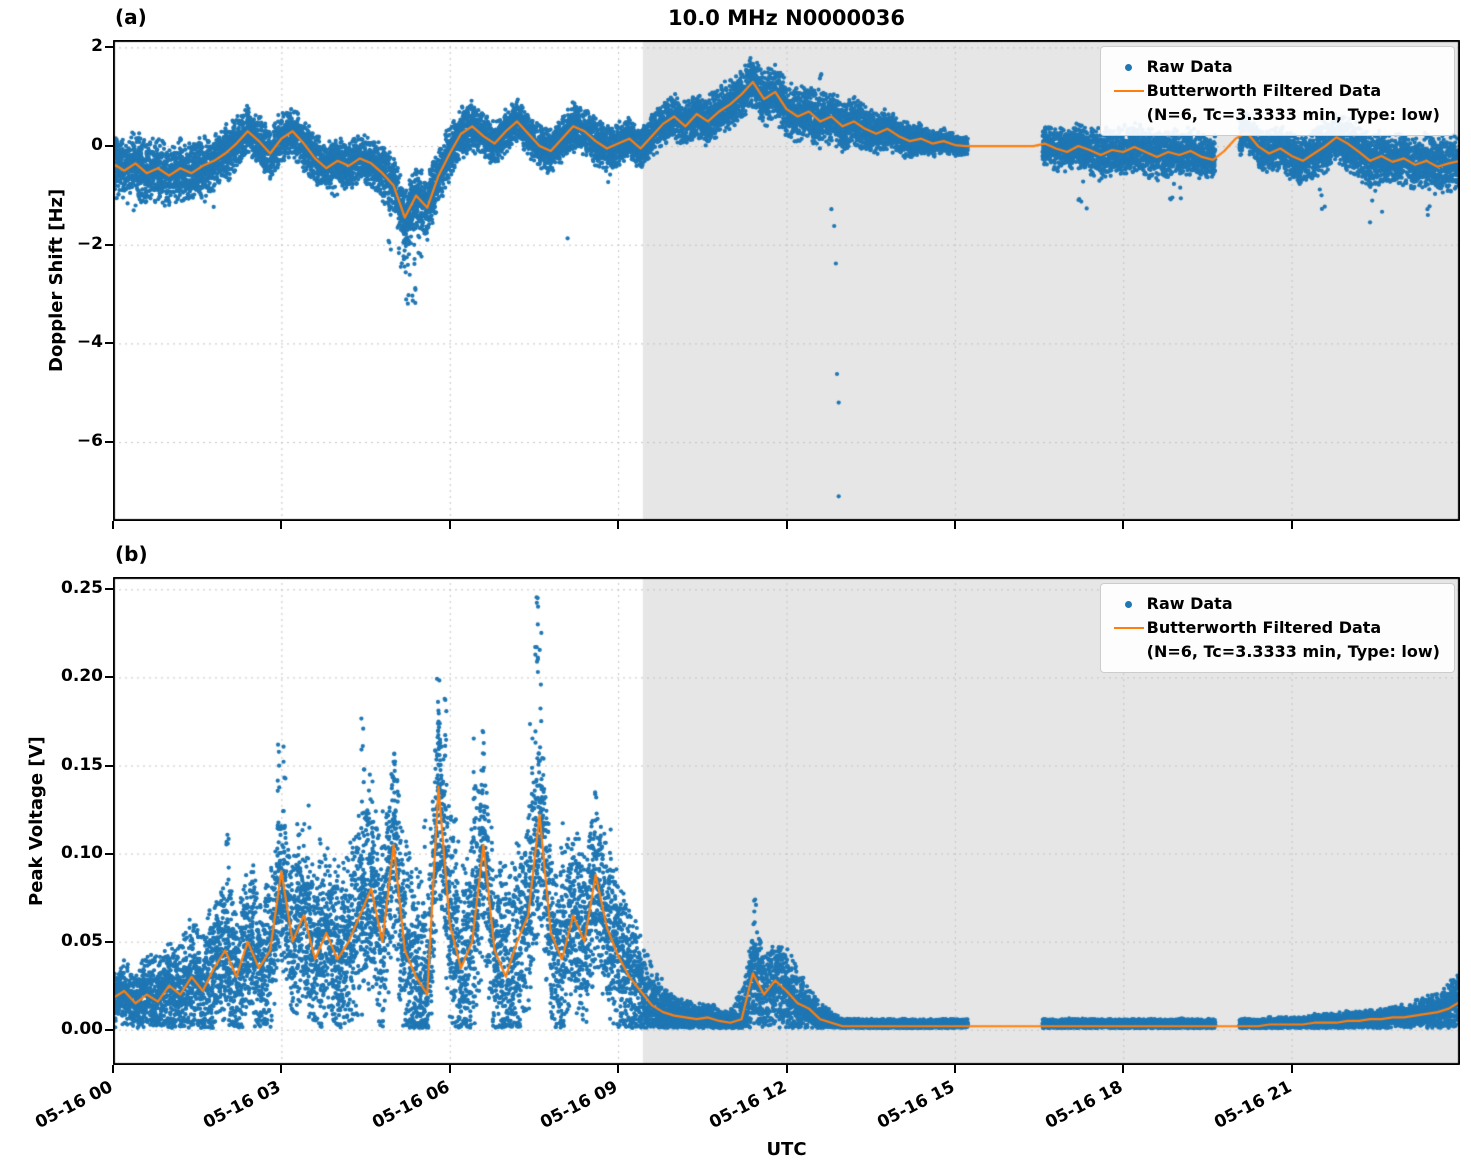 The image size is (1471, 1172). Describe the element at coordinates (97, 46) in the screenshot. I see `y-tick-label: 2` at that location.